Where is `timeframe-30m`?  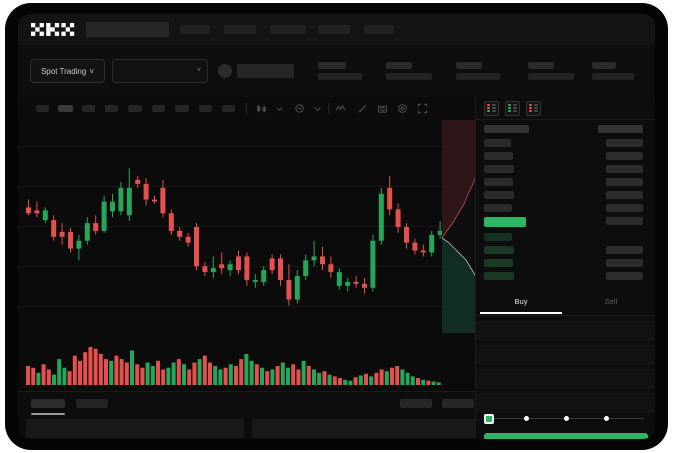 timeframe-30m is located at coordinates (111, 108).